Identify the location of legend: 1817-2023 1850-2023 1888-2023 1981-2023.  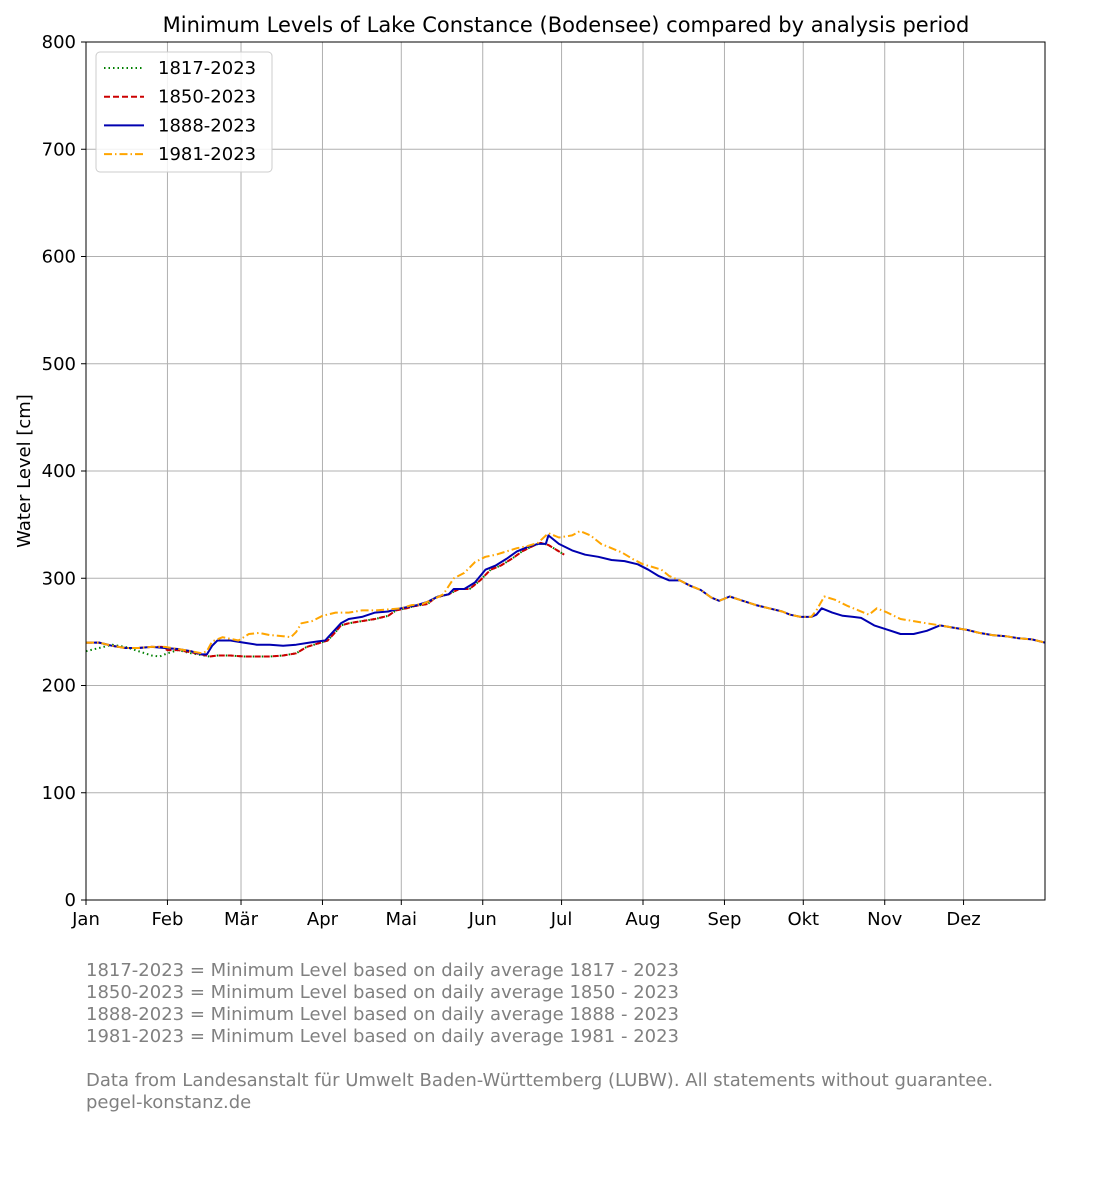
(184, 112).